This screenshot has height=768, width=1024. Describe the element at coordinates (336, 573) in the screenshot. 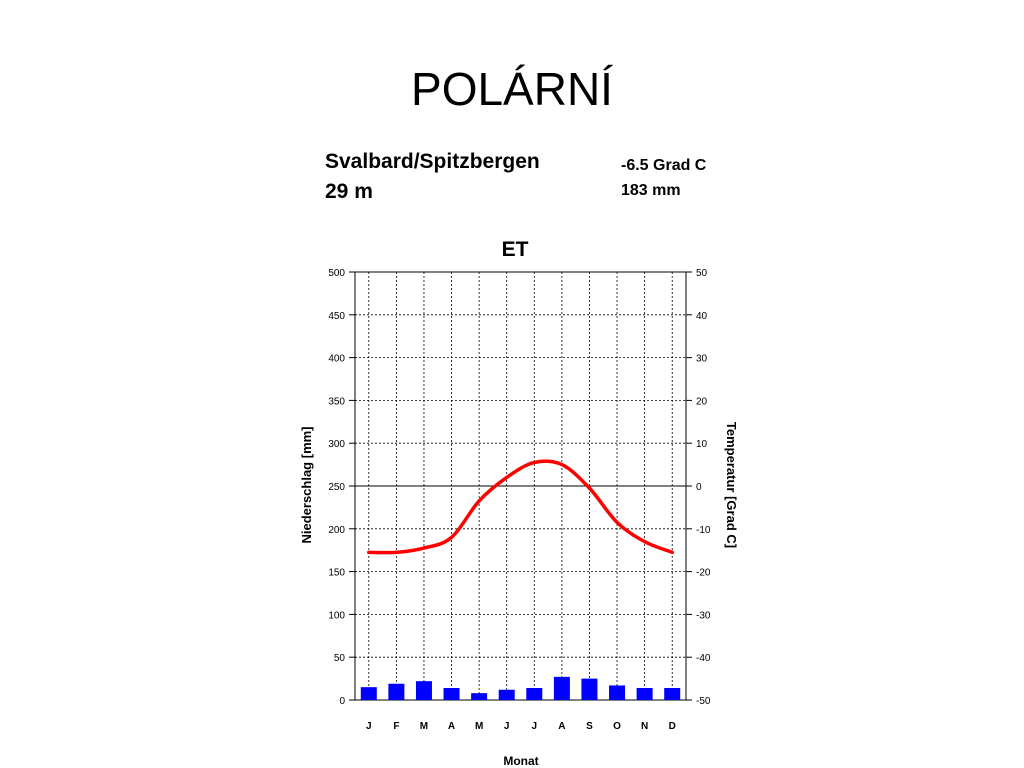

I see `y-tick-label: 150` at that location.